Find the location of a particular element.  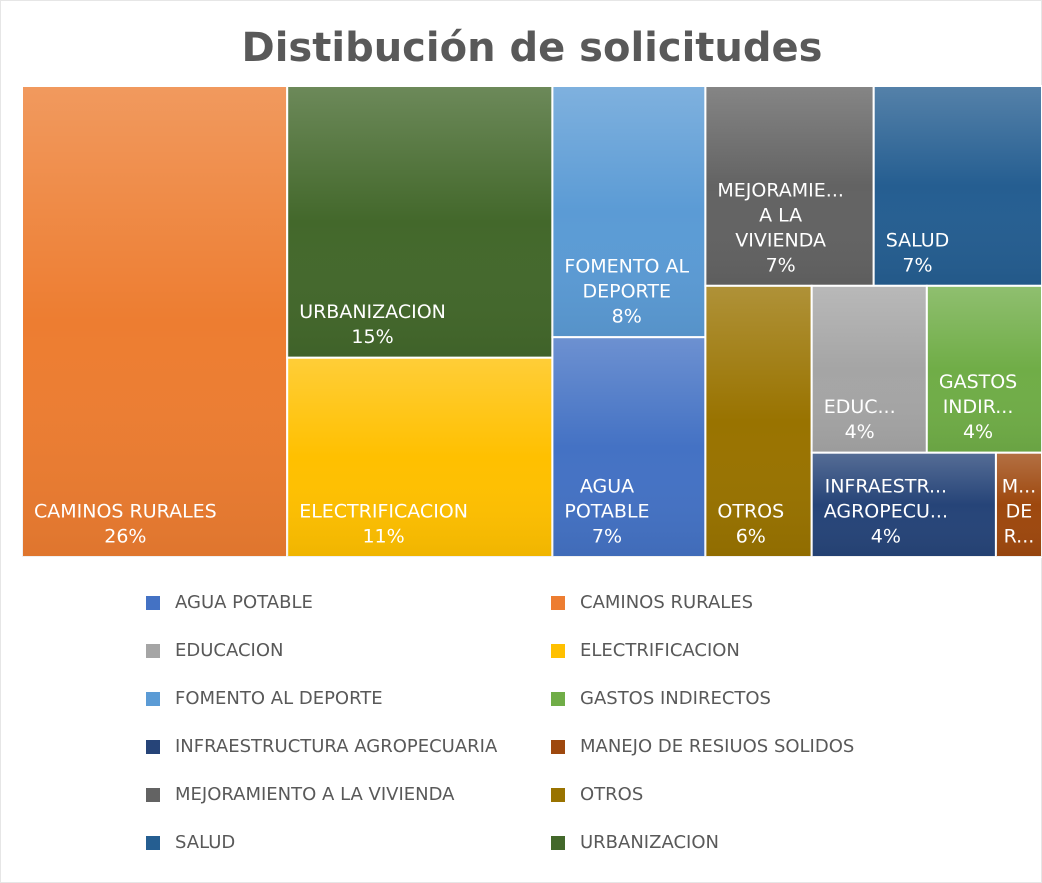

tile: CAMINOS RURALES 26% is located at coordinates (155, 321).